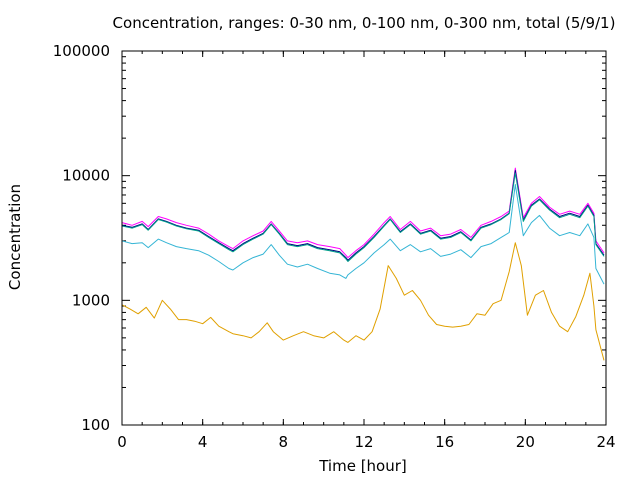  What do you see at coordinates (81, 51) in the screenshot?
I see `y-tick-label: 100000` at bounding box center [81, 51].